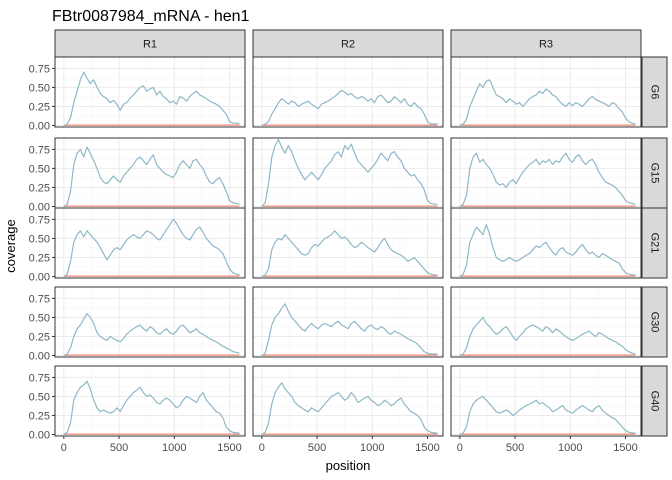 This screenshot has height=480, width=672. I want to click on panel-G30-R2, so click(348, 322).